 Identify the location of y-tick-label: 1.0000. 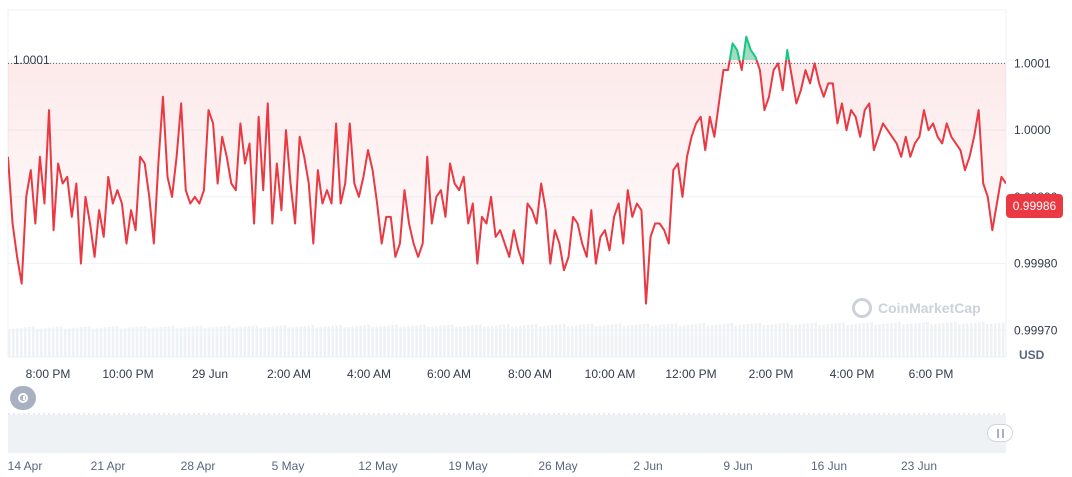
(1032, 130).